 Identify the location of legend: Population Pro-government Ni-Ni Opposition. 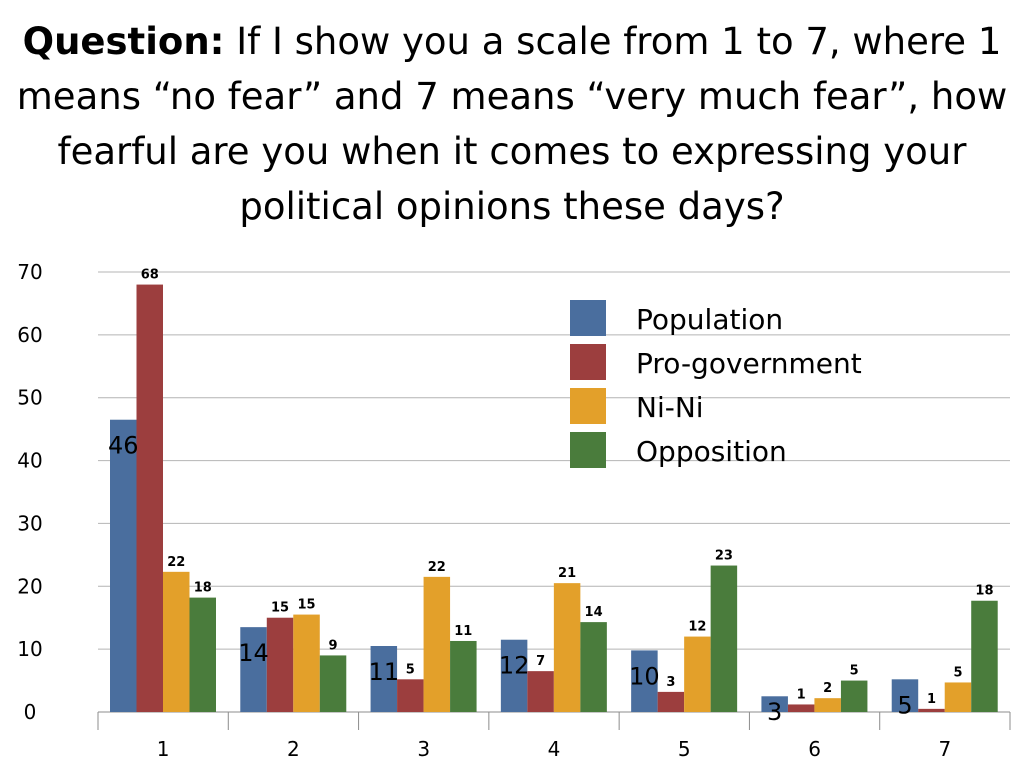
(716, 384).